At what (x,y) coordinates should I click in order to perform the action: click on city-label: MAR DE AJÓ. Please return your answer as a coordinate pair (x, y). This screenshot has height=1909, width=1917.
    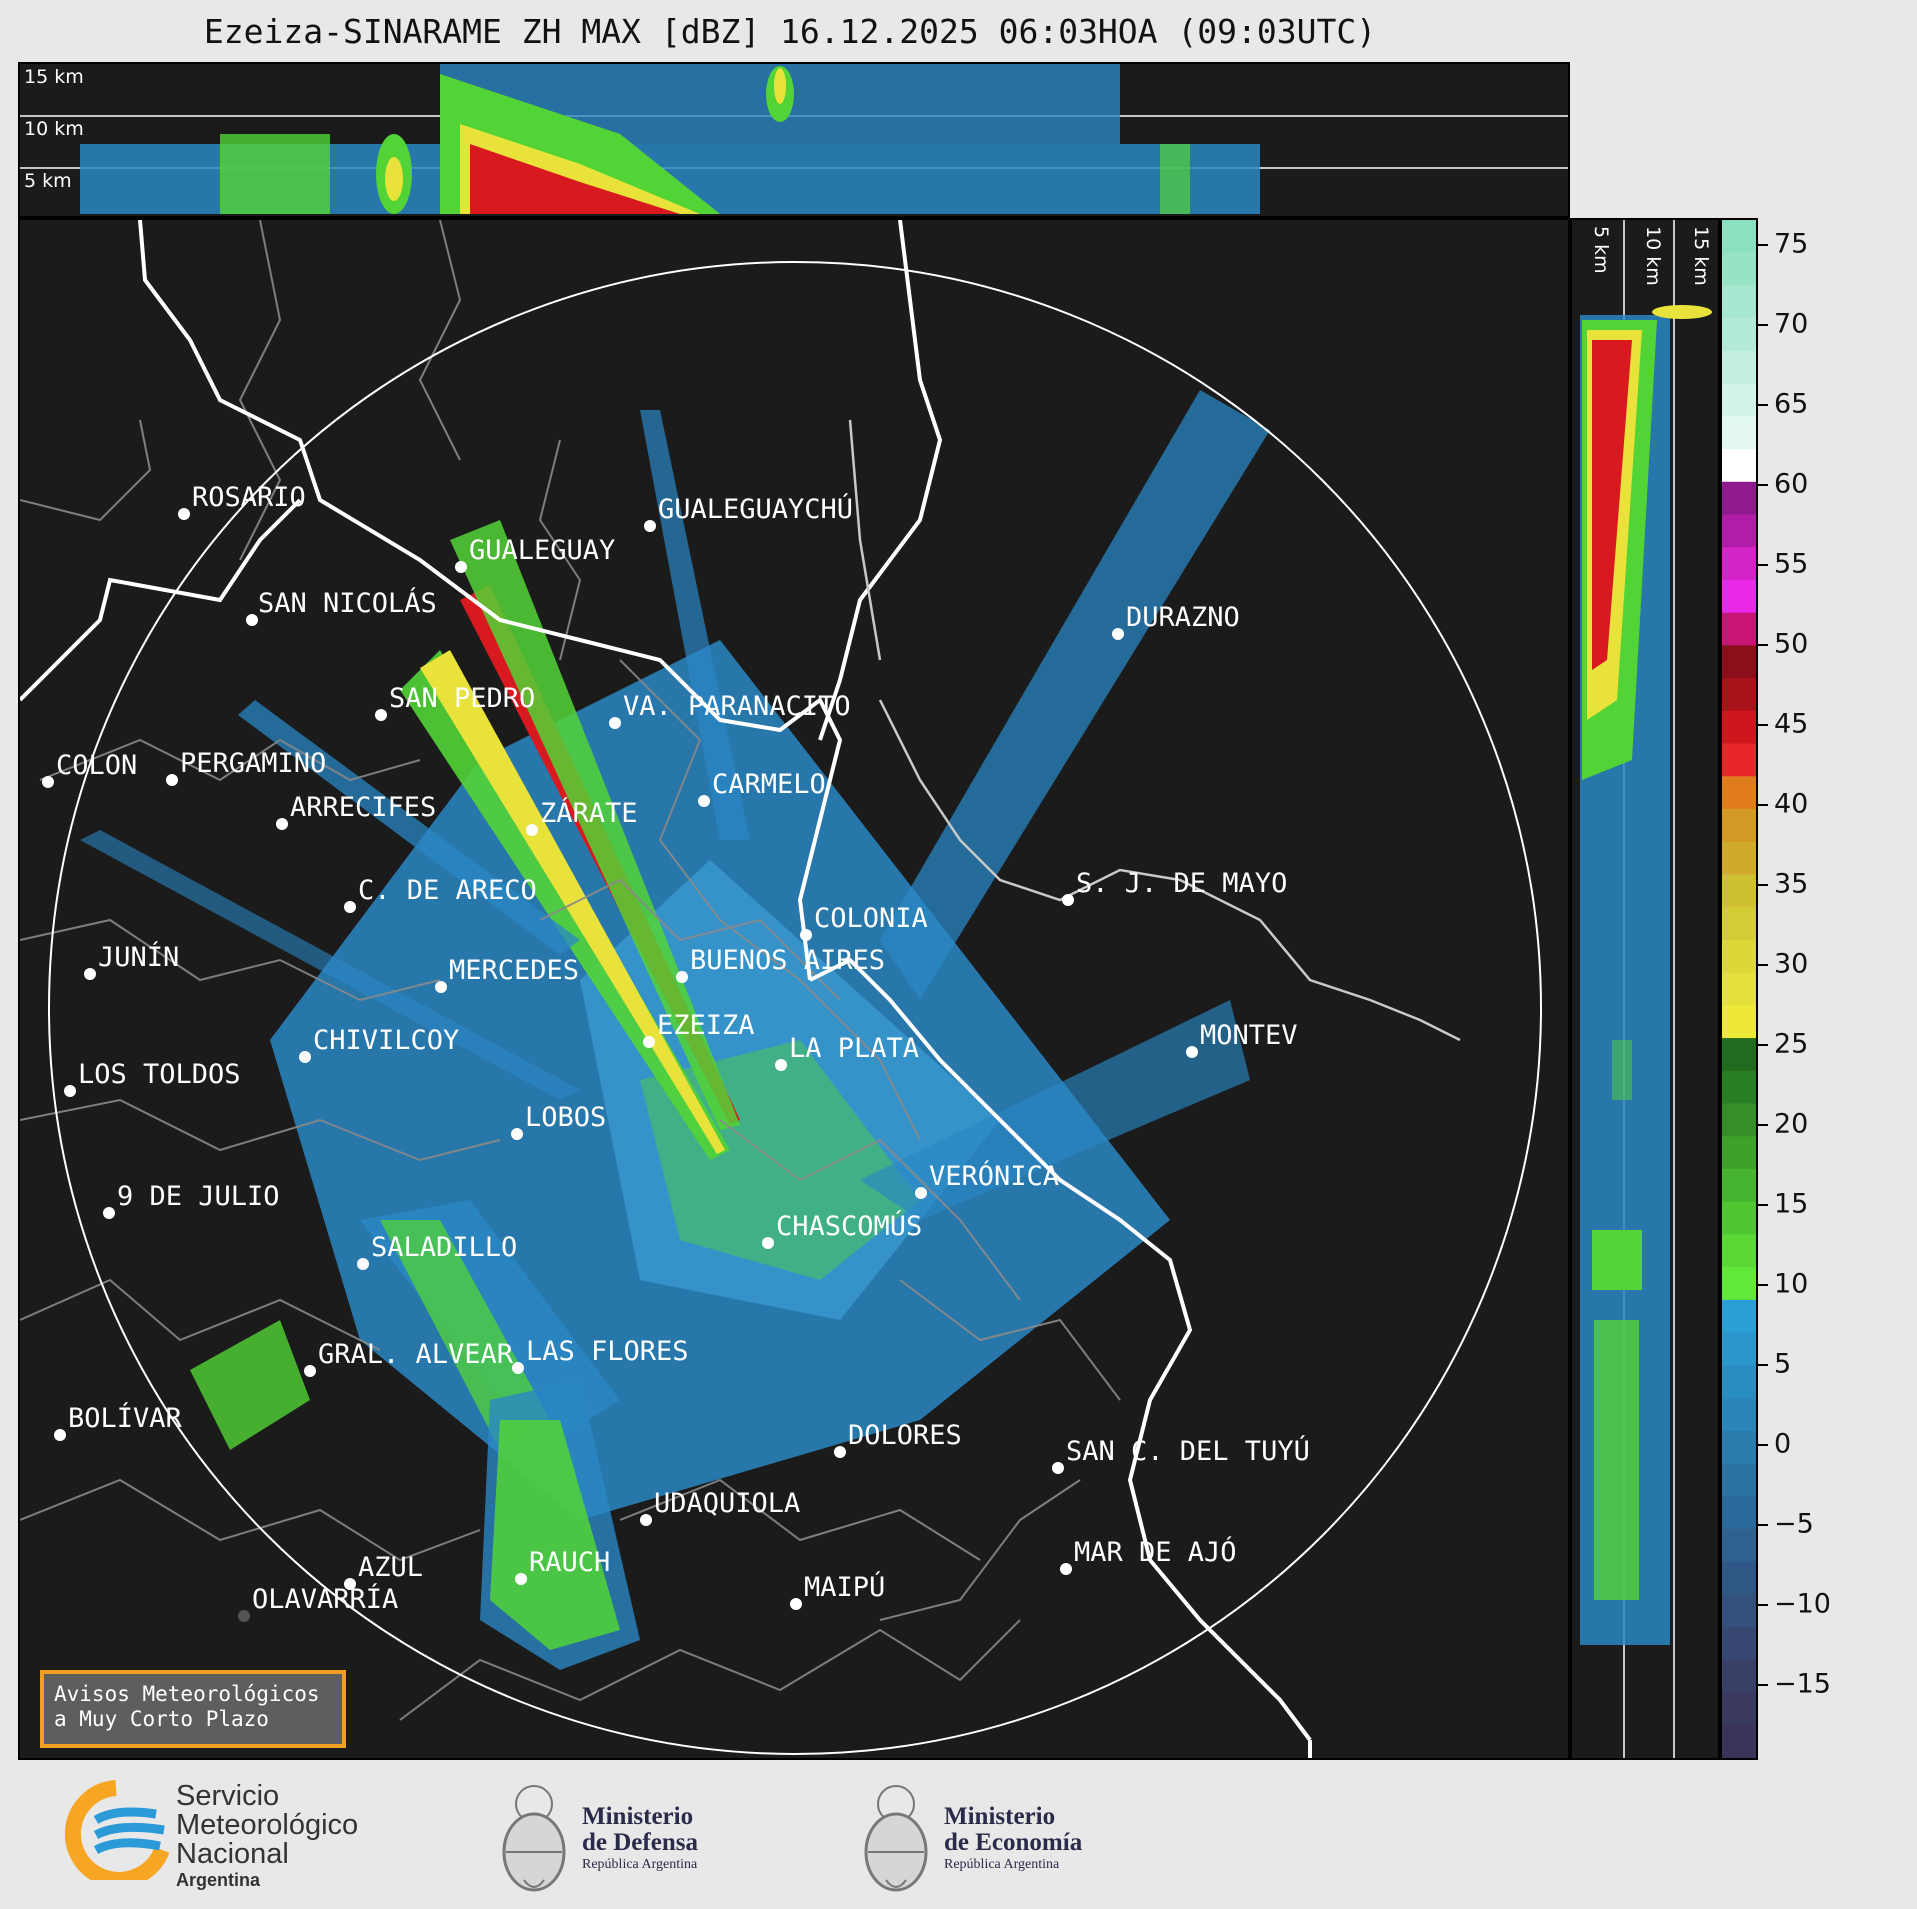
    Looking at the image, I should click on (1155, 1552).